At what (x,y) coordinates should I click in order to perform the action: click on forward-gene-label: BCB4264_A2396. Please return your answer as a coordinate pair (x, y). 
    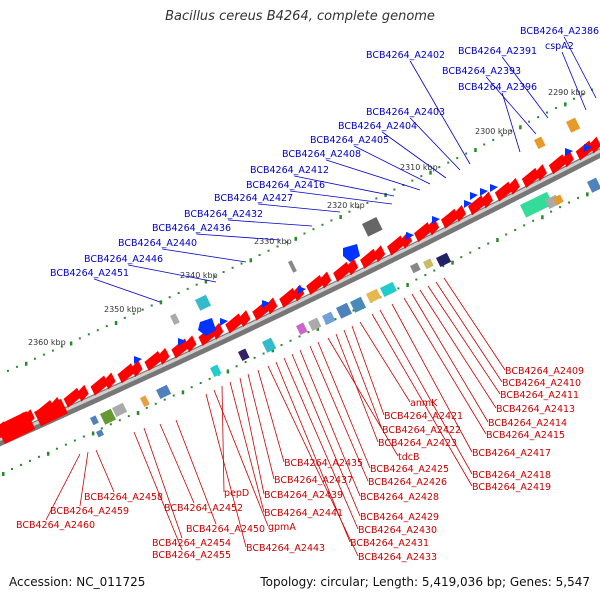
    Looking at the image, I should click on (497, 87).